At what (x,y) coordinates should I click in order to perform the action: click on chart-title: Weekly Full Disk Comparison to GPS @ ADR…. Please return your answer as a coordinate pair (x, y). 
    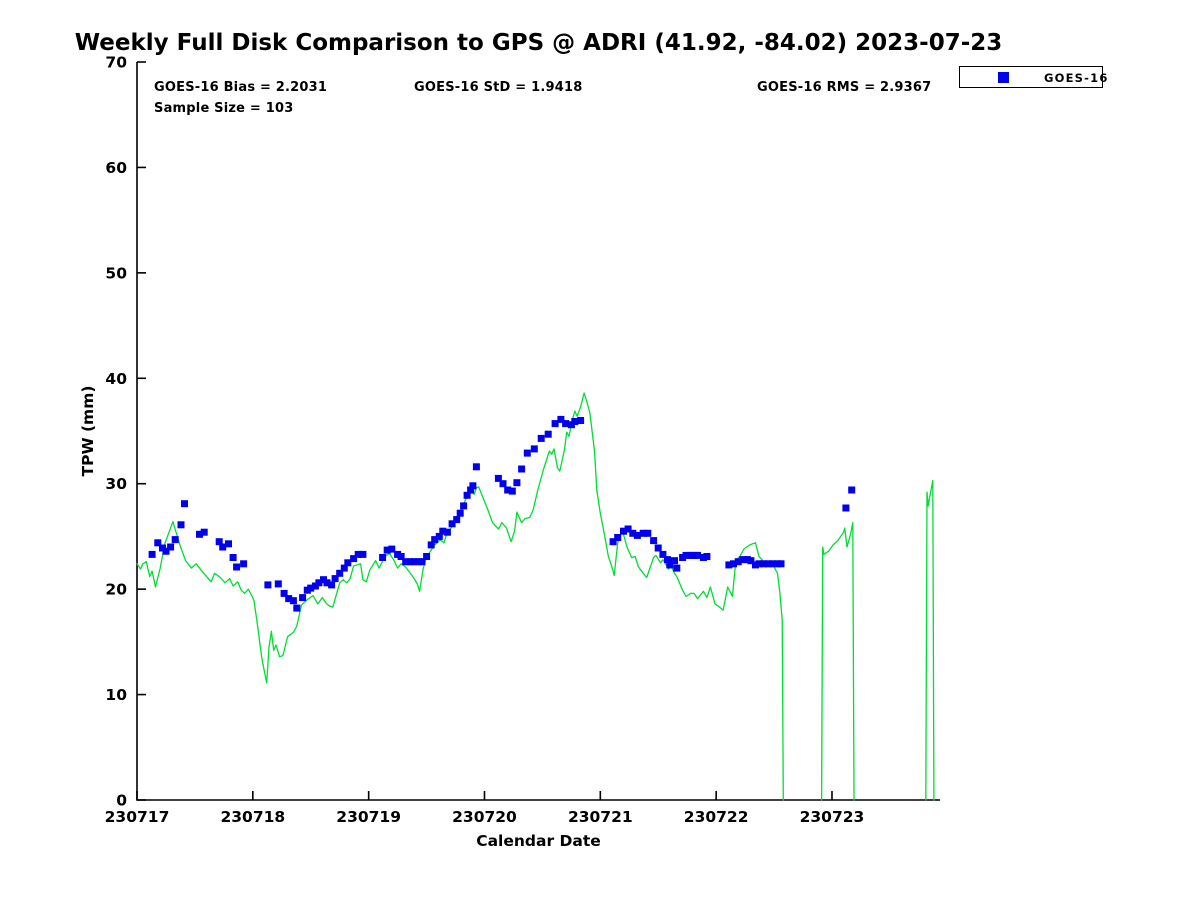
    Looking at the image, I should click on (538, 43).